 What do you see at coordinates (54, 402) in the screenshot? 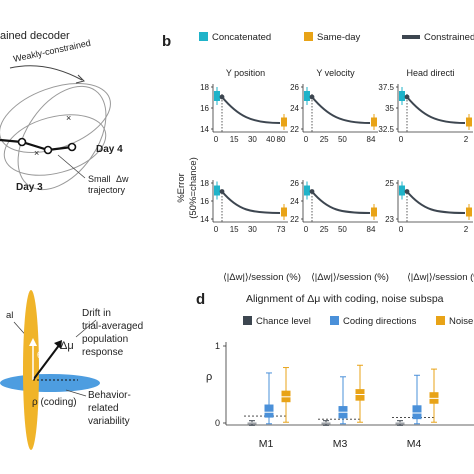
I see `rho-coding-label: ρ (coding)` at bounding box center [54, 402].